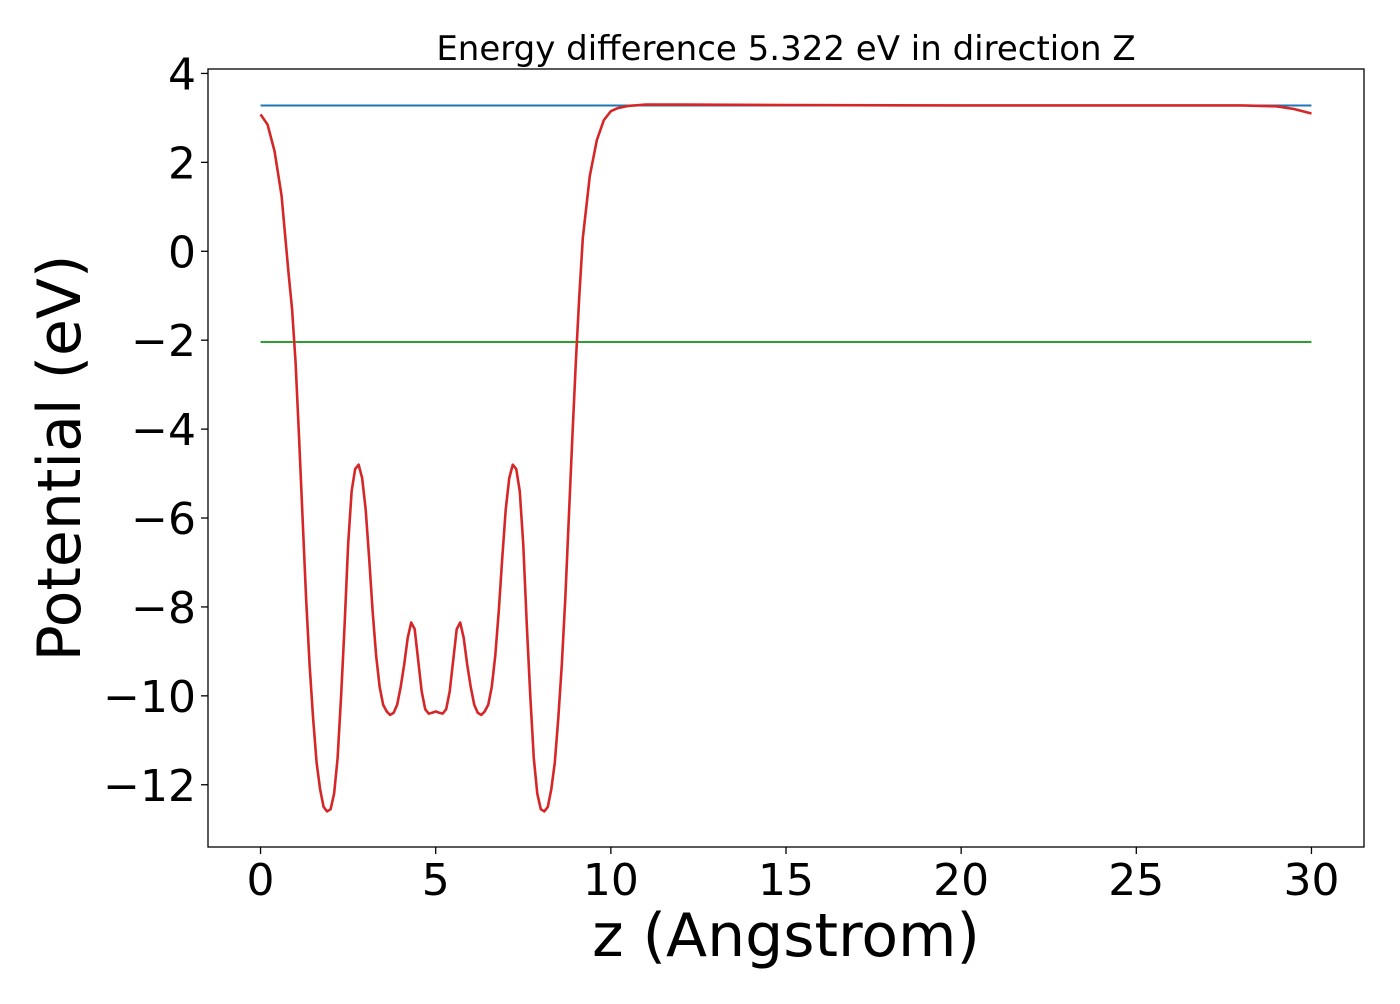  What do you see at coordinates (182, 74) in the screenshot?
I see `y-tick-label: 4` at bounding box center [182, 74].